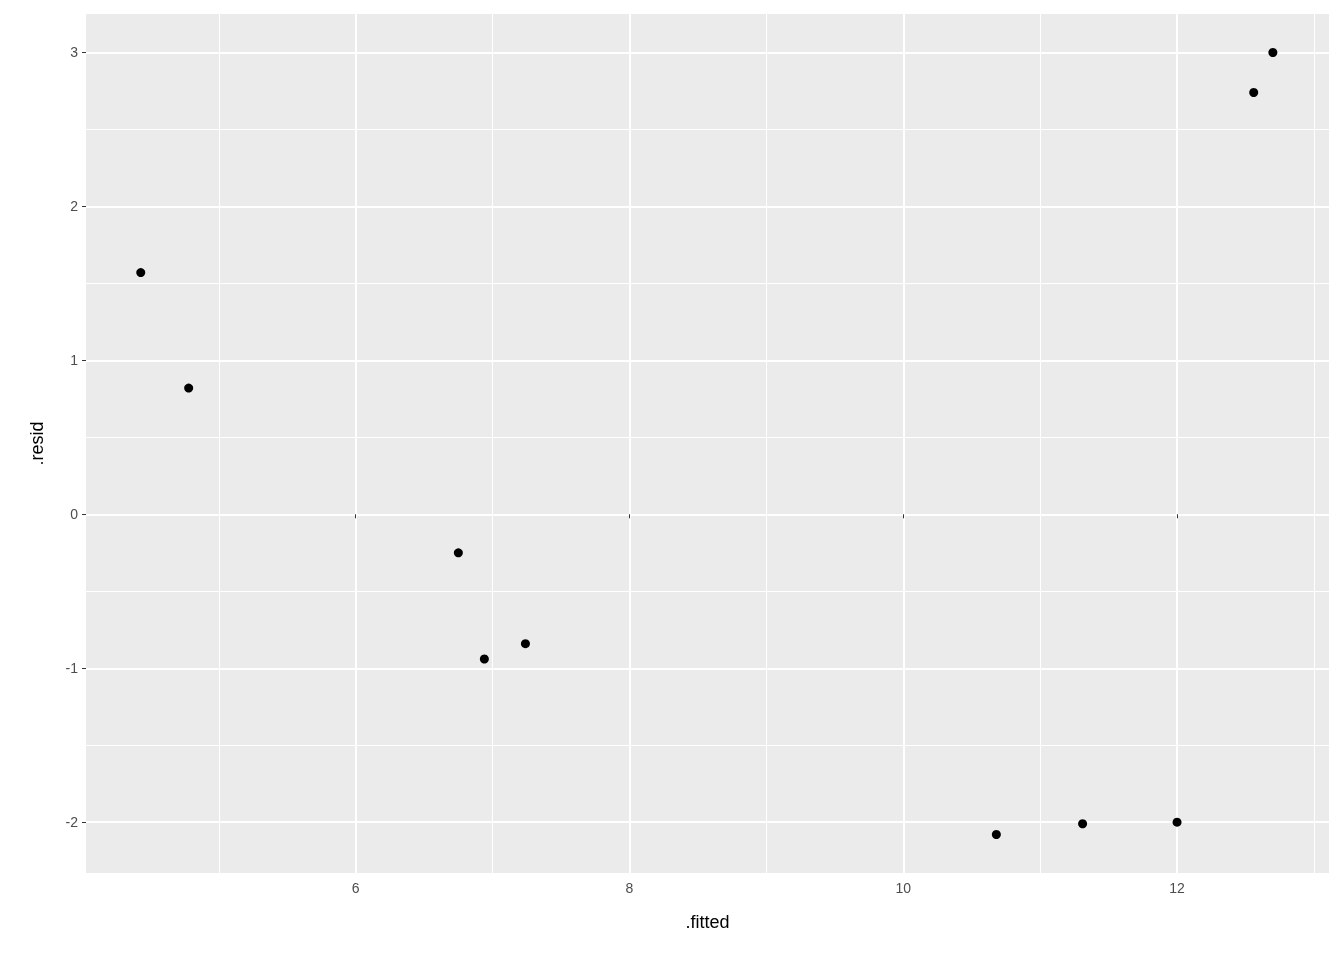 Image resolution: width=1344 pixels, height=960 pixels. What do you see at coordinates (629, 888) in the screenshot?
I see `x-tick-label: 8` at bounding box center [629, 888].